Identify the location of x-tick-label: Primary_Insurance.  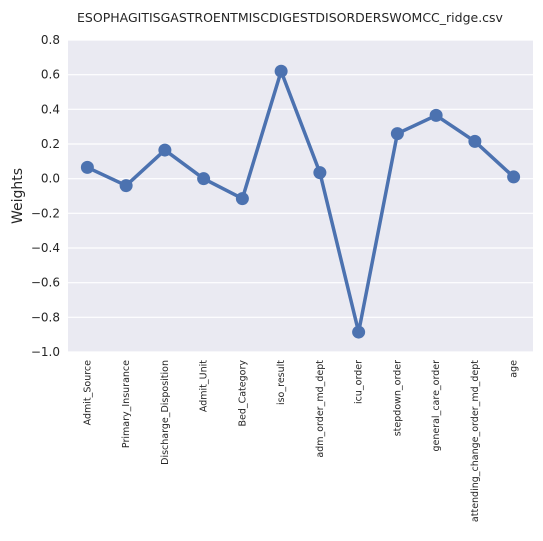
(126, 404).